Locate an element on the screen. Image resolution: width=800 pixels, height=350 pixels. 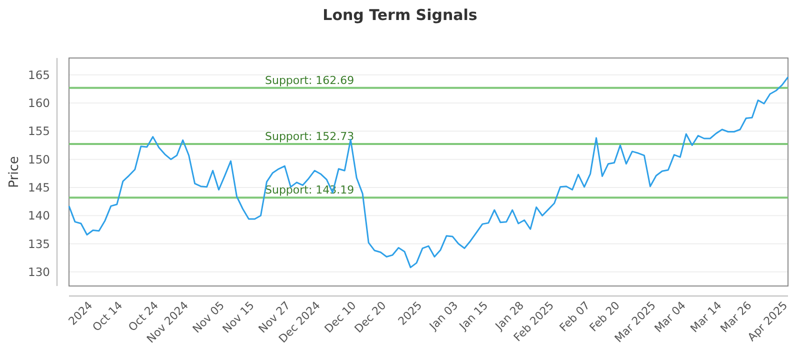
y-tick-label: 145 is located at coordinates (39, 187).